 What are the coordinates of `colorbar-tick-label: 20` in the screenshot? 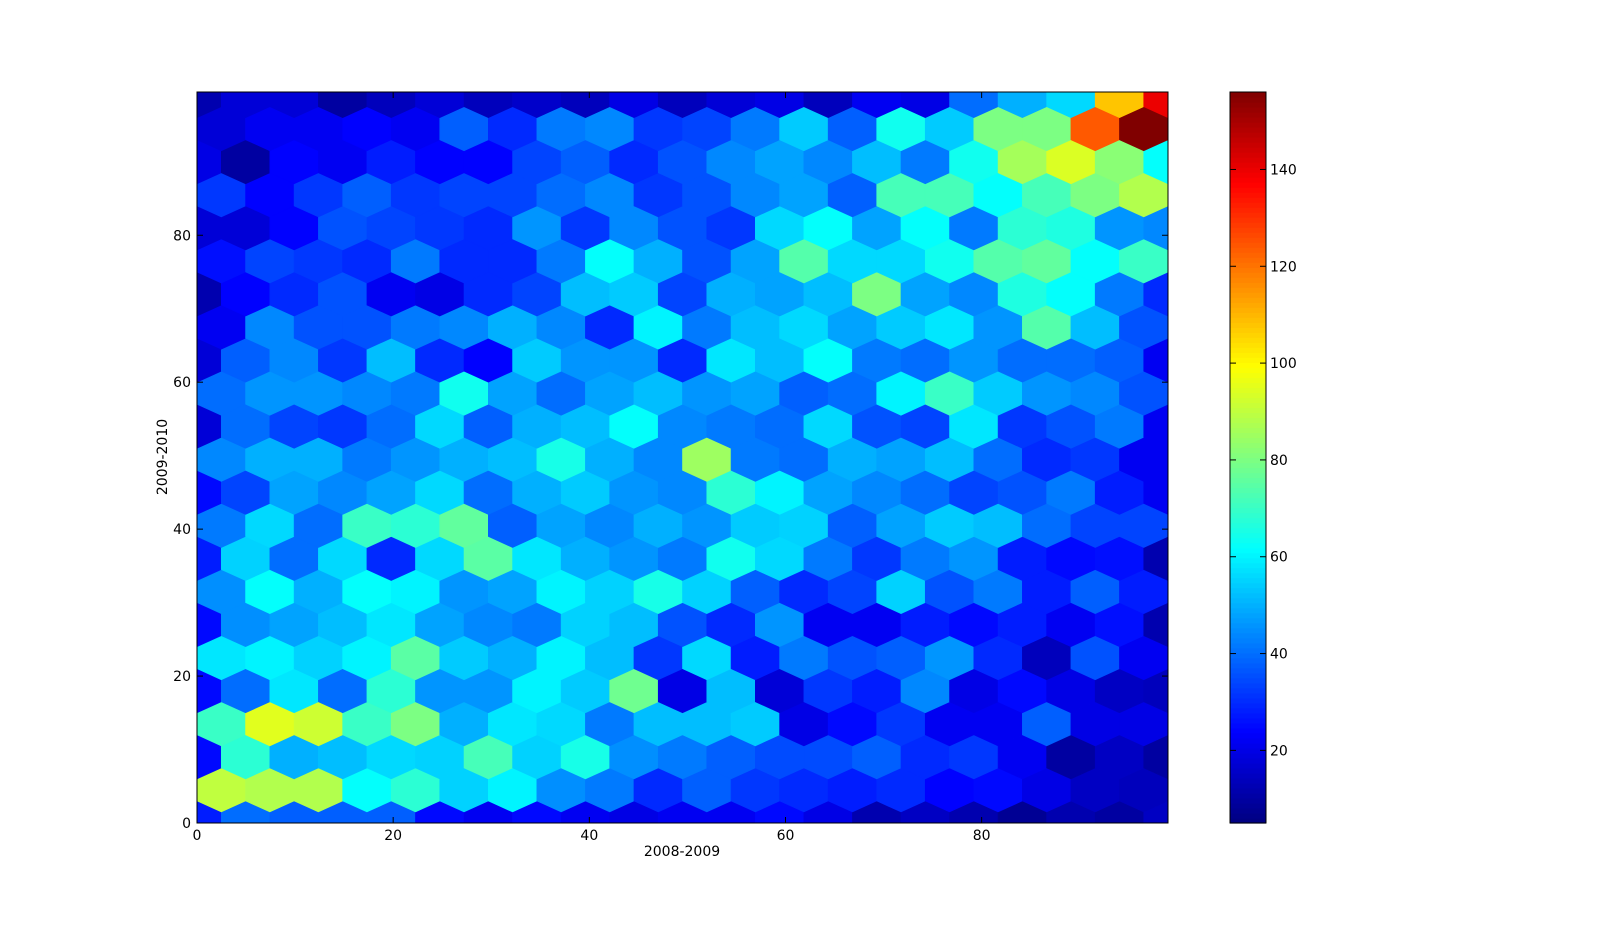 It's located at (1279, 751).